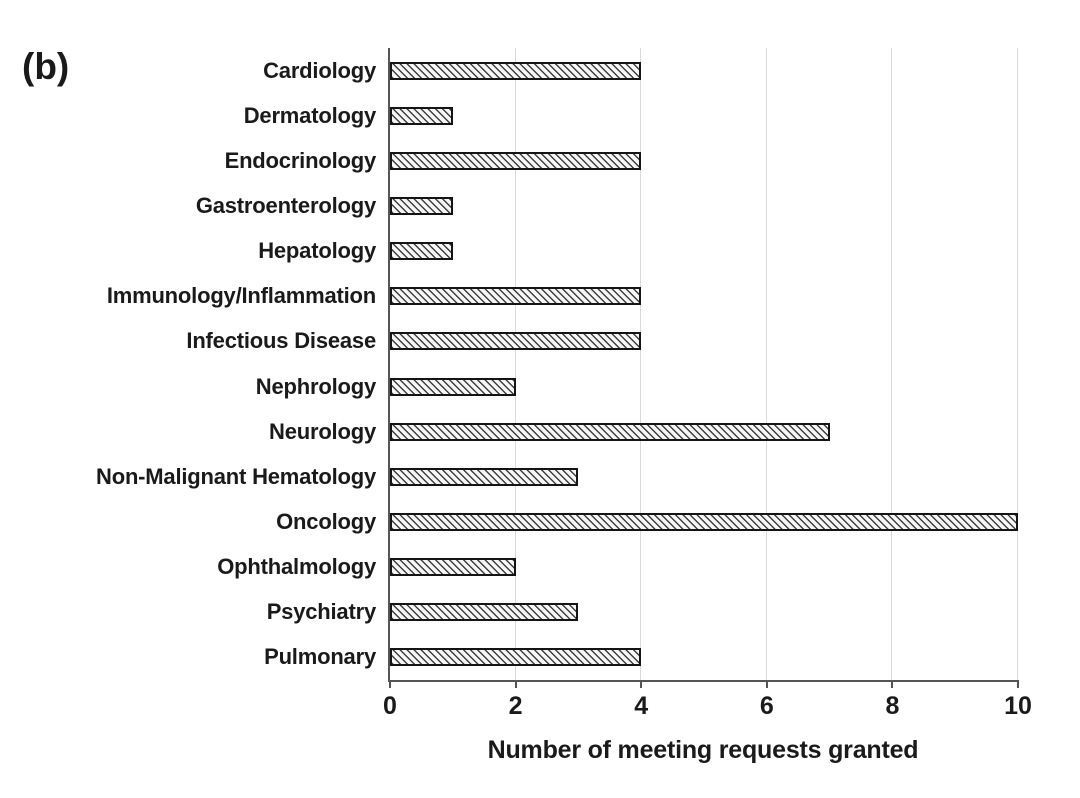  I want to click on chart-row: Gastroenterology, so click(607, 205).